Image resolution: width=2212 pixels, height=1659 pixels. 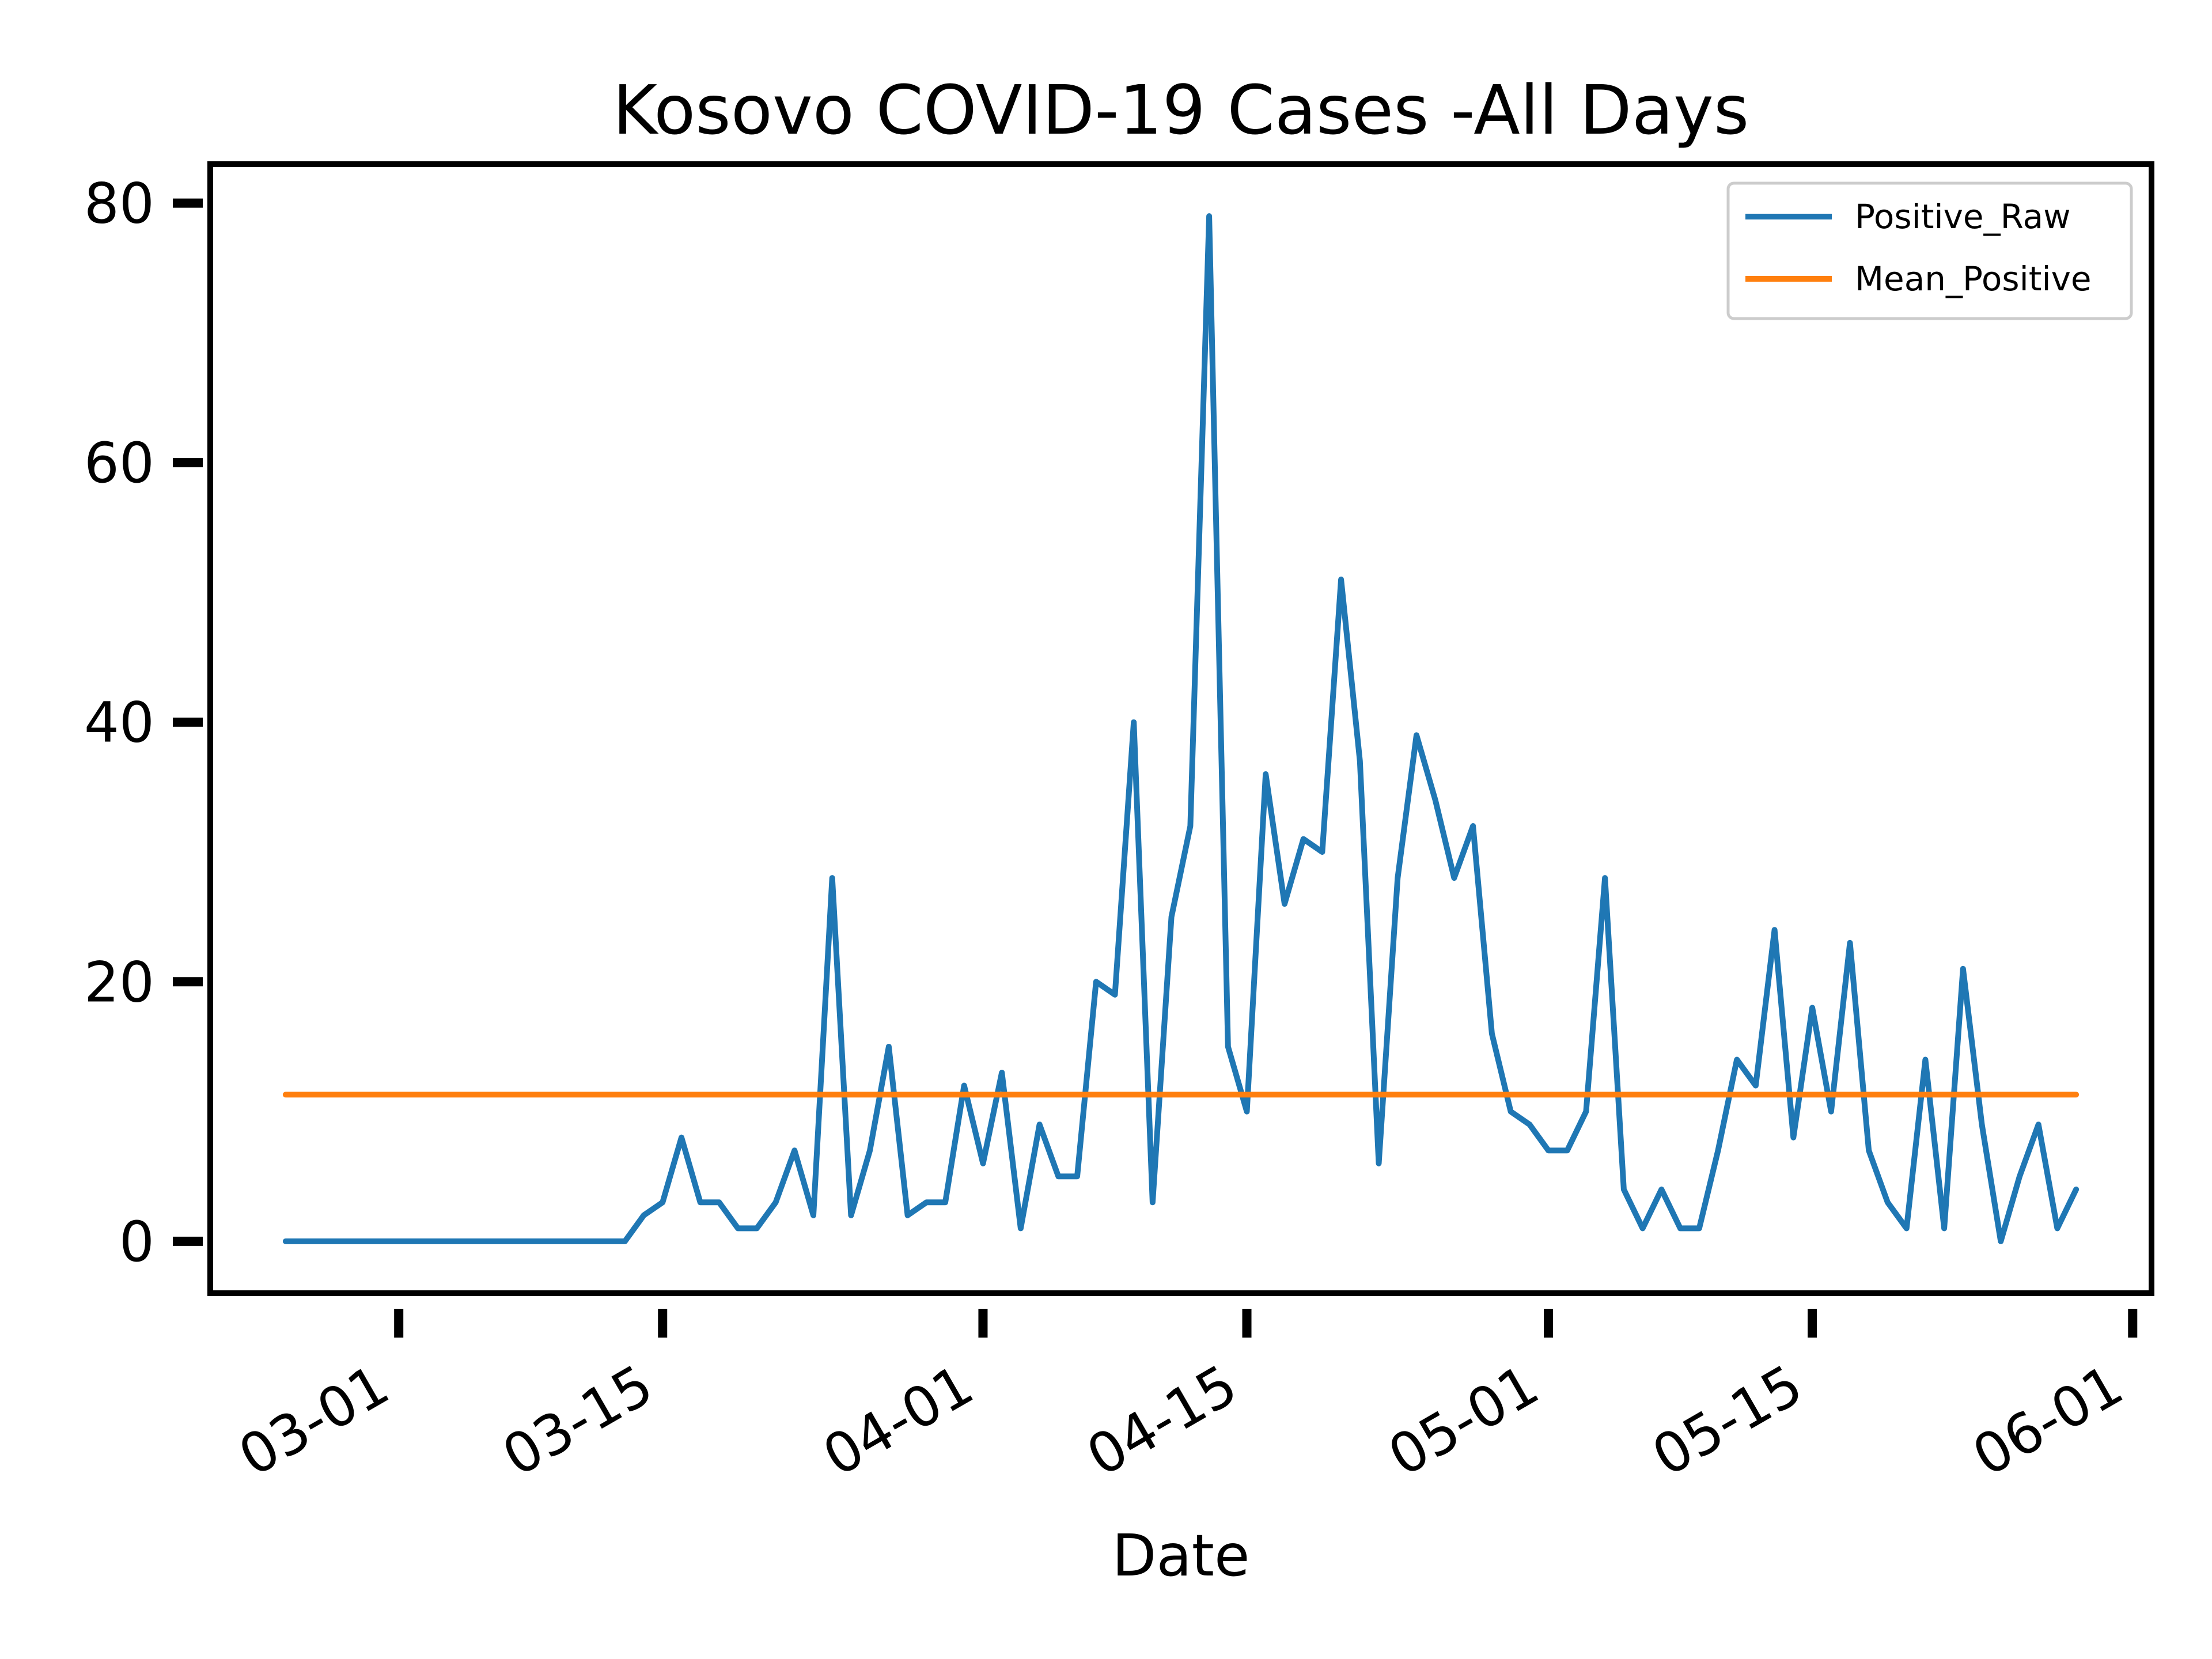 What do you see at coordinates (2048, 1420) in the screenshot?
I see `x-tick-label: 06-01` at bounding box center [2048, 1420].